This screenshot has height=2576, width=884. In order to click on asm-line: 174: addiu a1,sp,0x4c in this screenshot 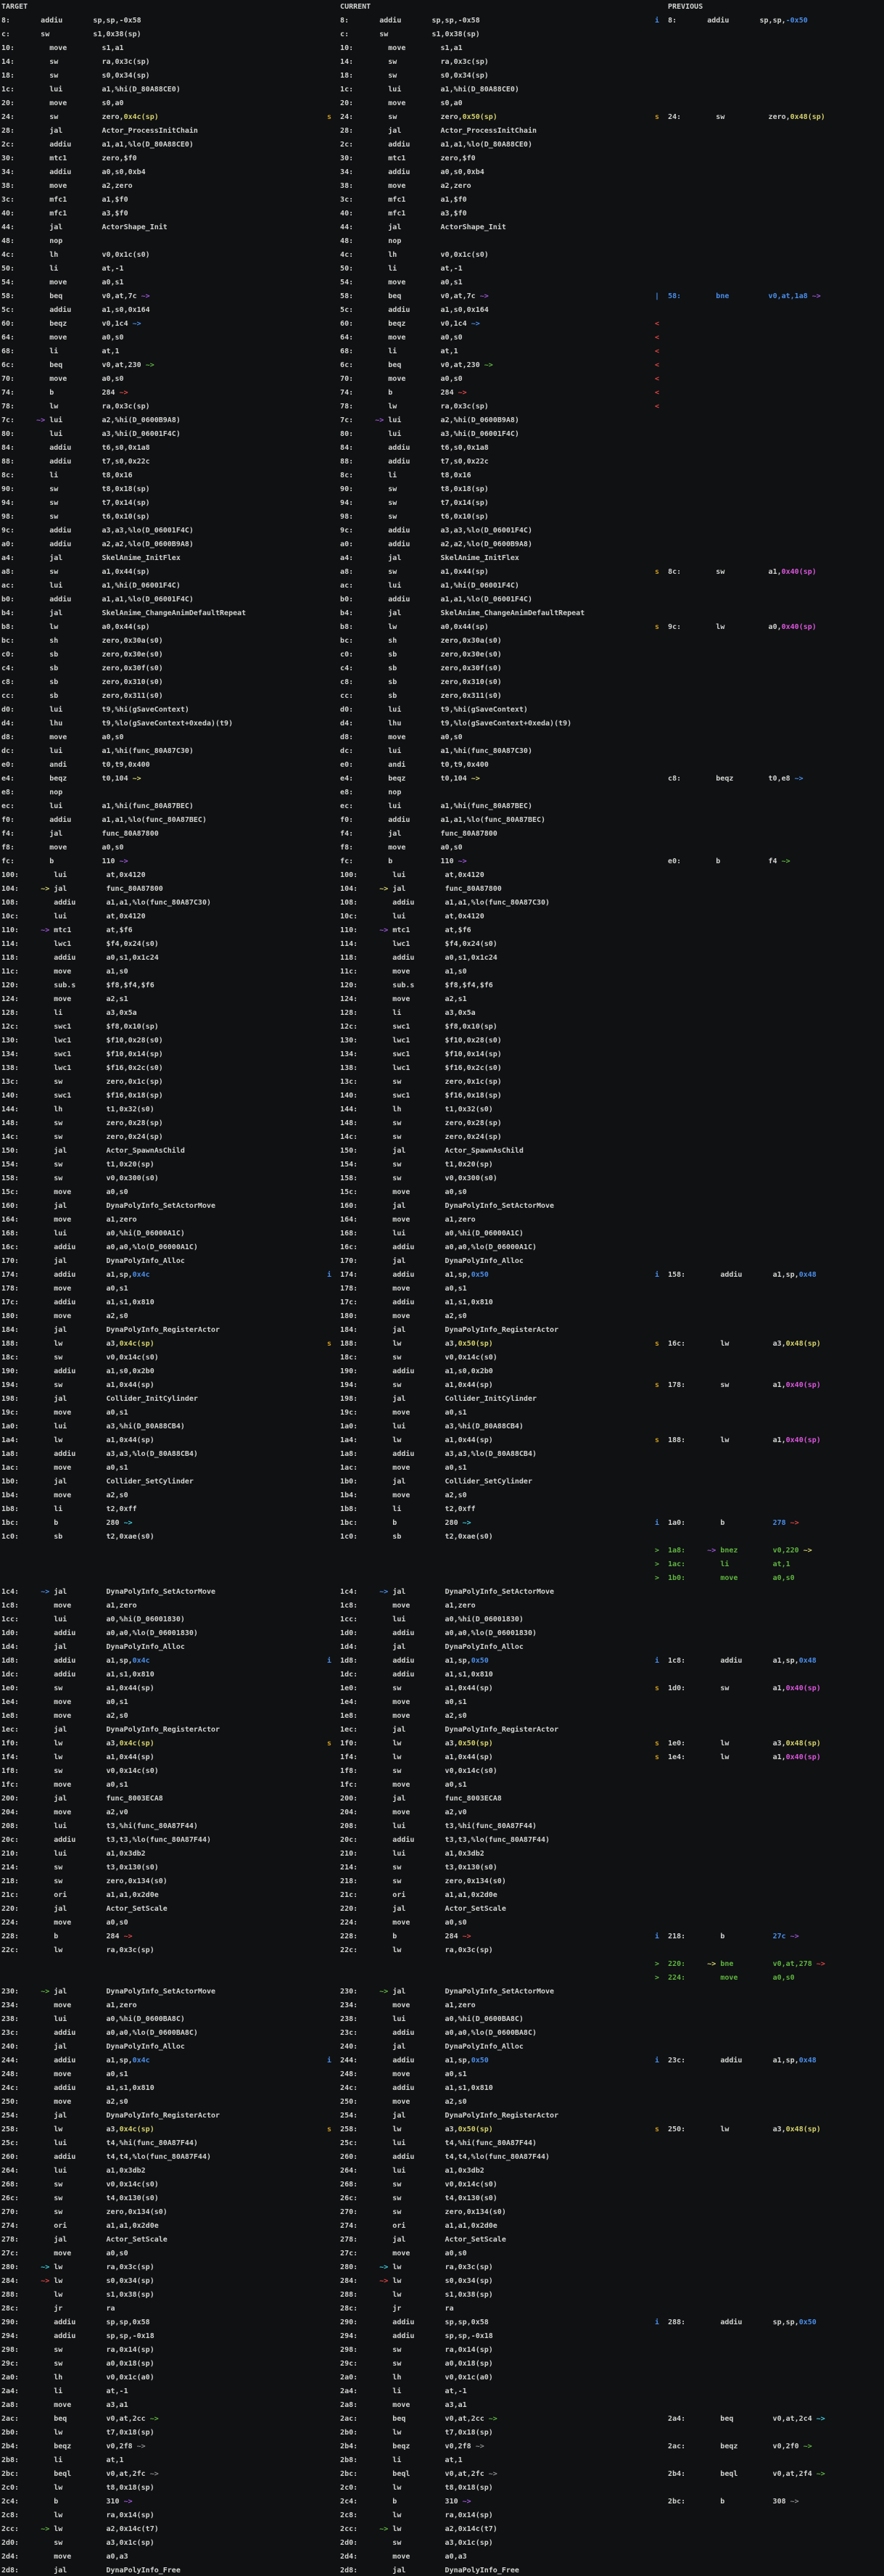, I will do `click(75, 1275)`.